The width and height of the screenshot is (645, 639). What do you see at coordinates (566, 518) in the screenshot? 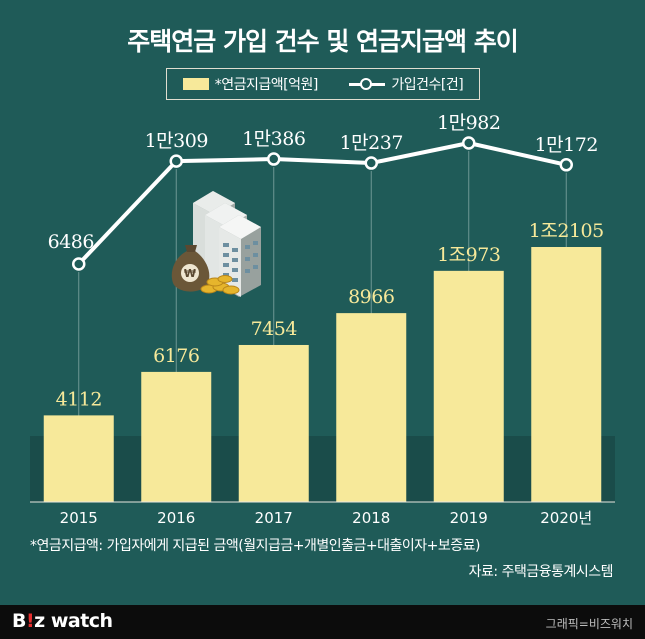
I see `x-tick-label: 2020년` at bounding box center [566, 518].